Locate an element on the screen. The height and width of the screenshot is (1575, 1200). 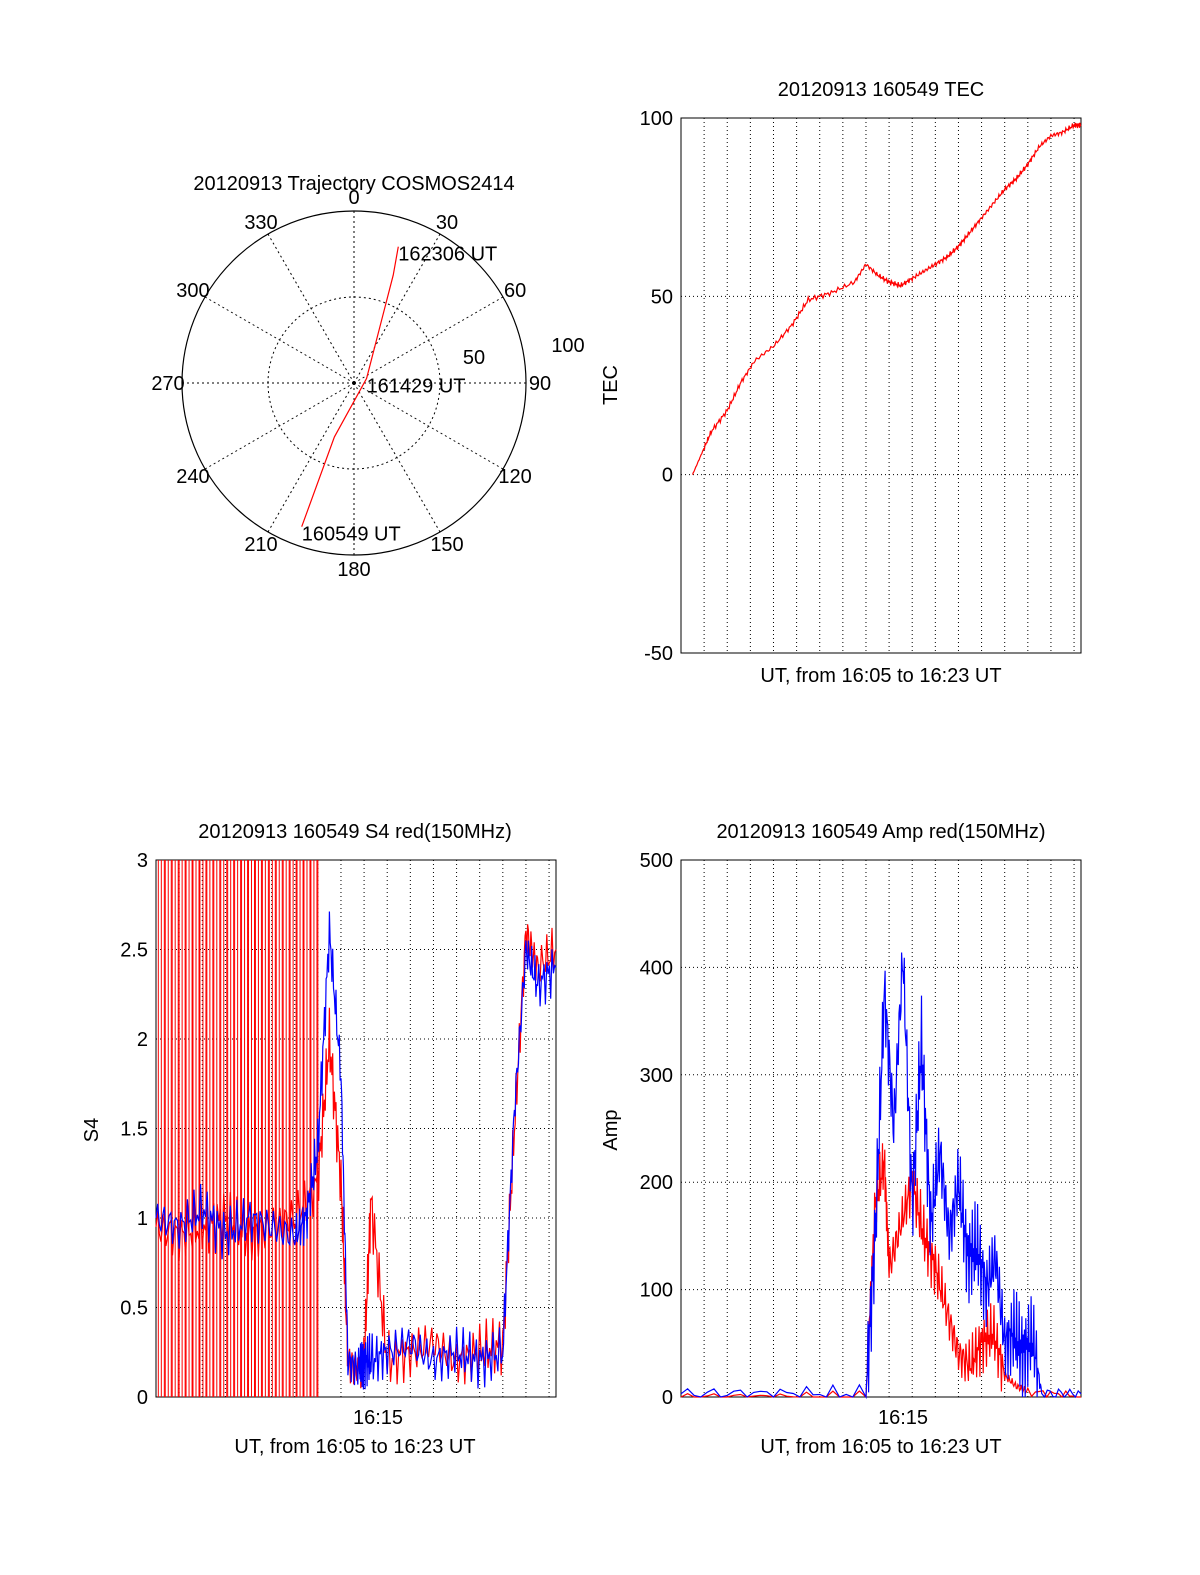
y-tick-label: 1 is located at coordinates (142, 1219).